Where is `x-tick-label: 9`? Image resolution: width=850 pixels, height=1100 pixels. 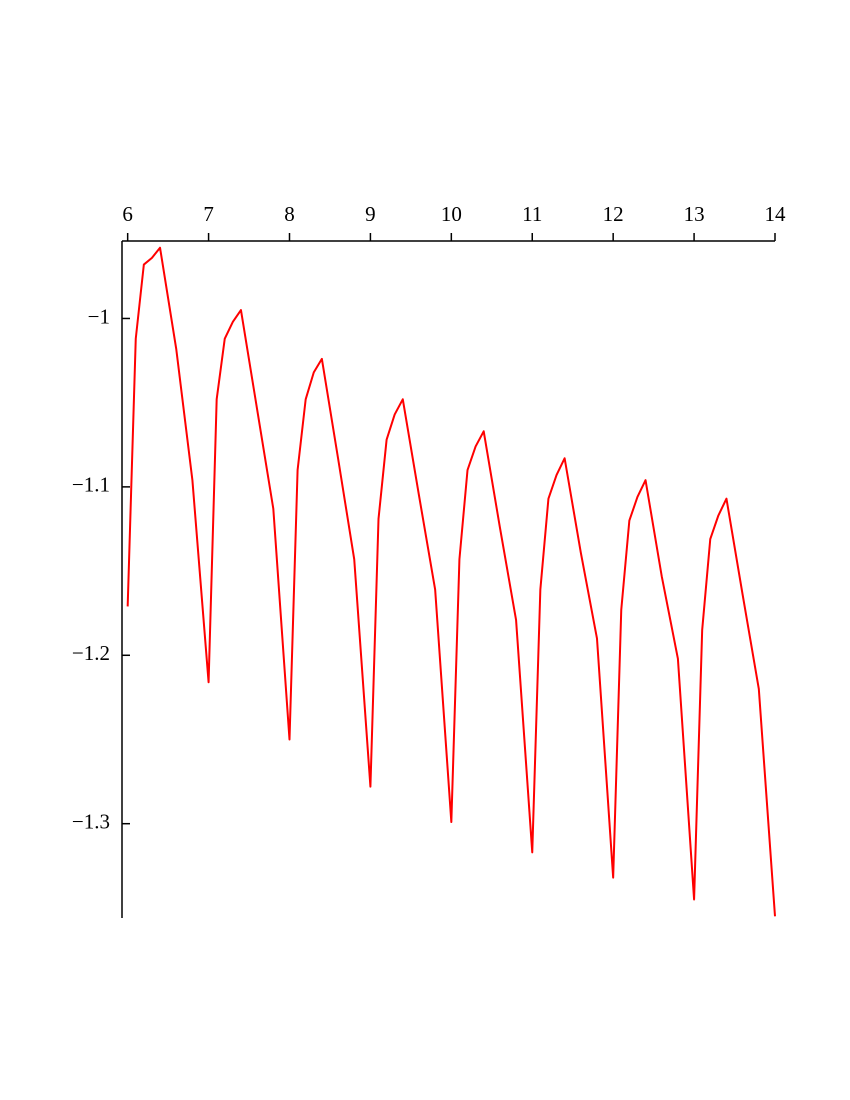 x-tick-label: 9 is located at coordinates (370, 214).